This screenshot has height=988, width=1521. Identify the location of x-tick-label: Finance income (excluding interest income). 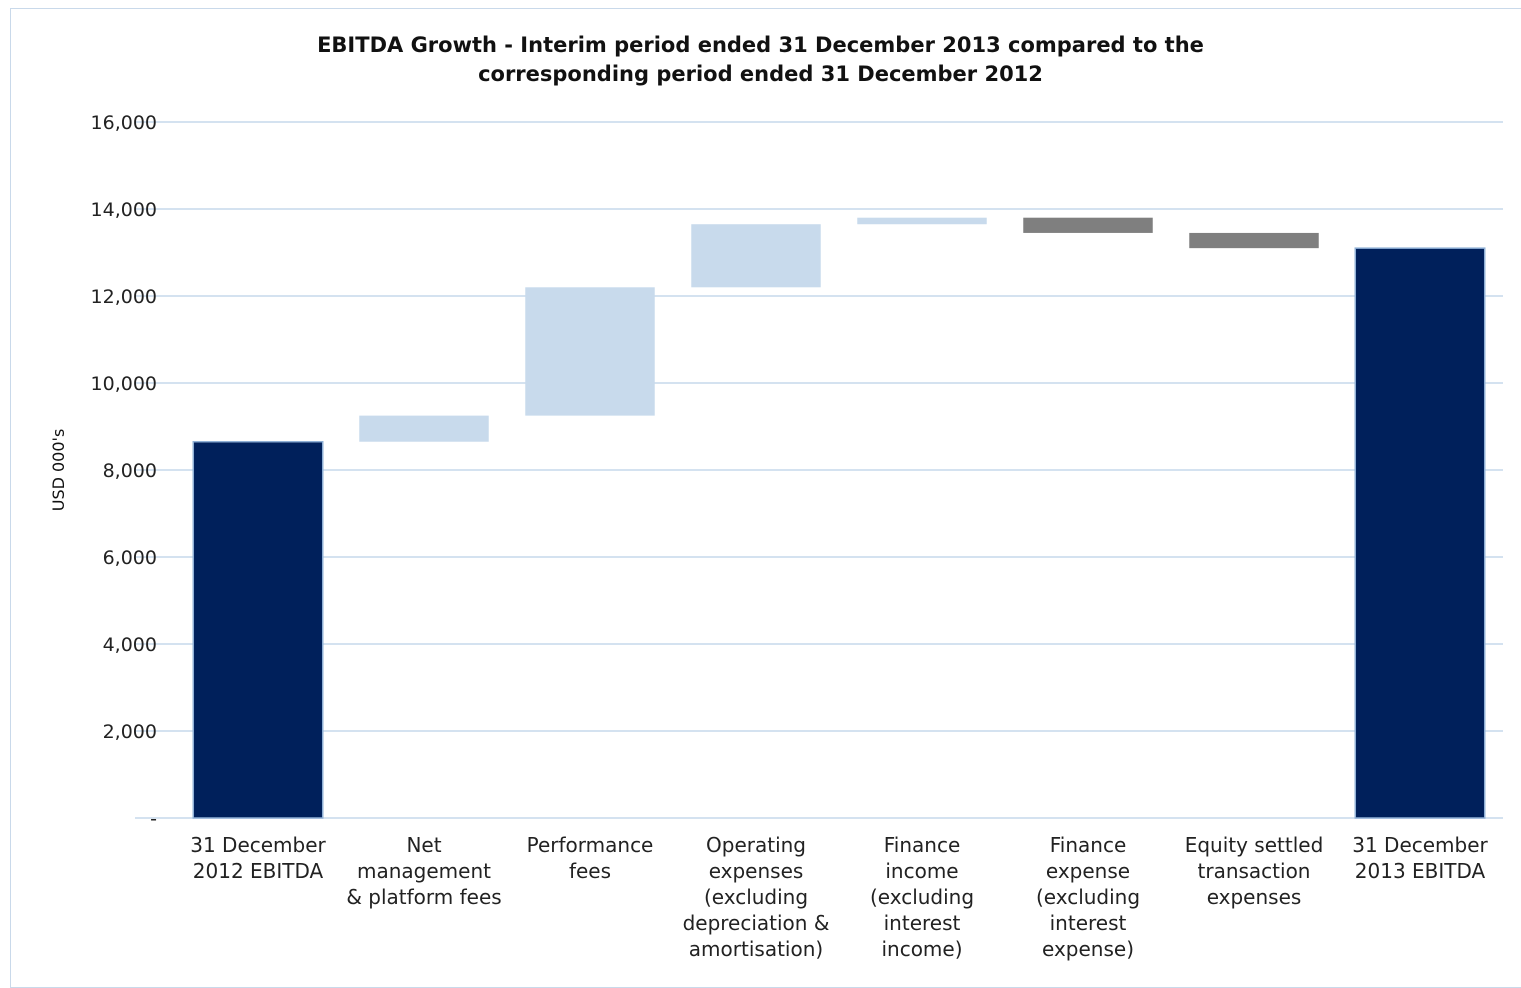
(922, 897).